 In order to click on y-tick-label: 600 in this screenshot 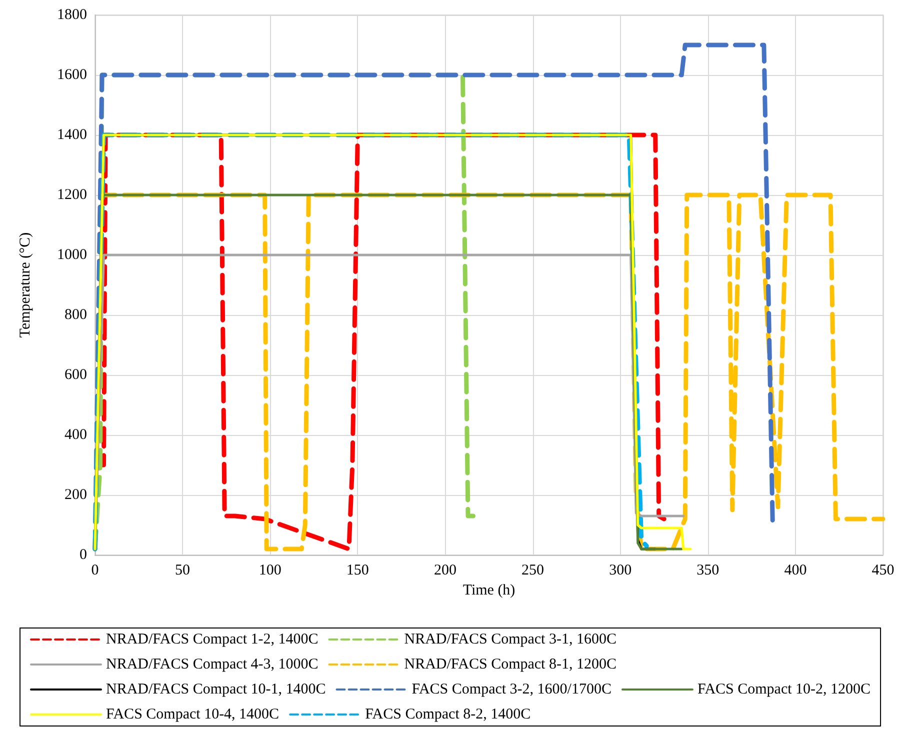, I will do `click(75, 375)`.